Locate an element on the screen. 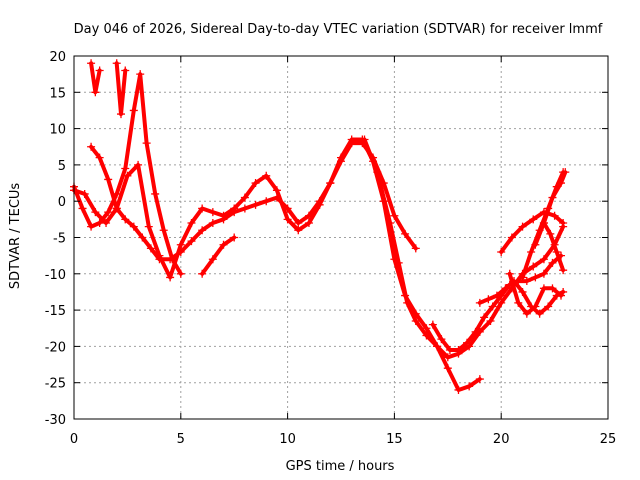  x-tick-label: 10 is located at coordinates (287, 439).